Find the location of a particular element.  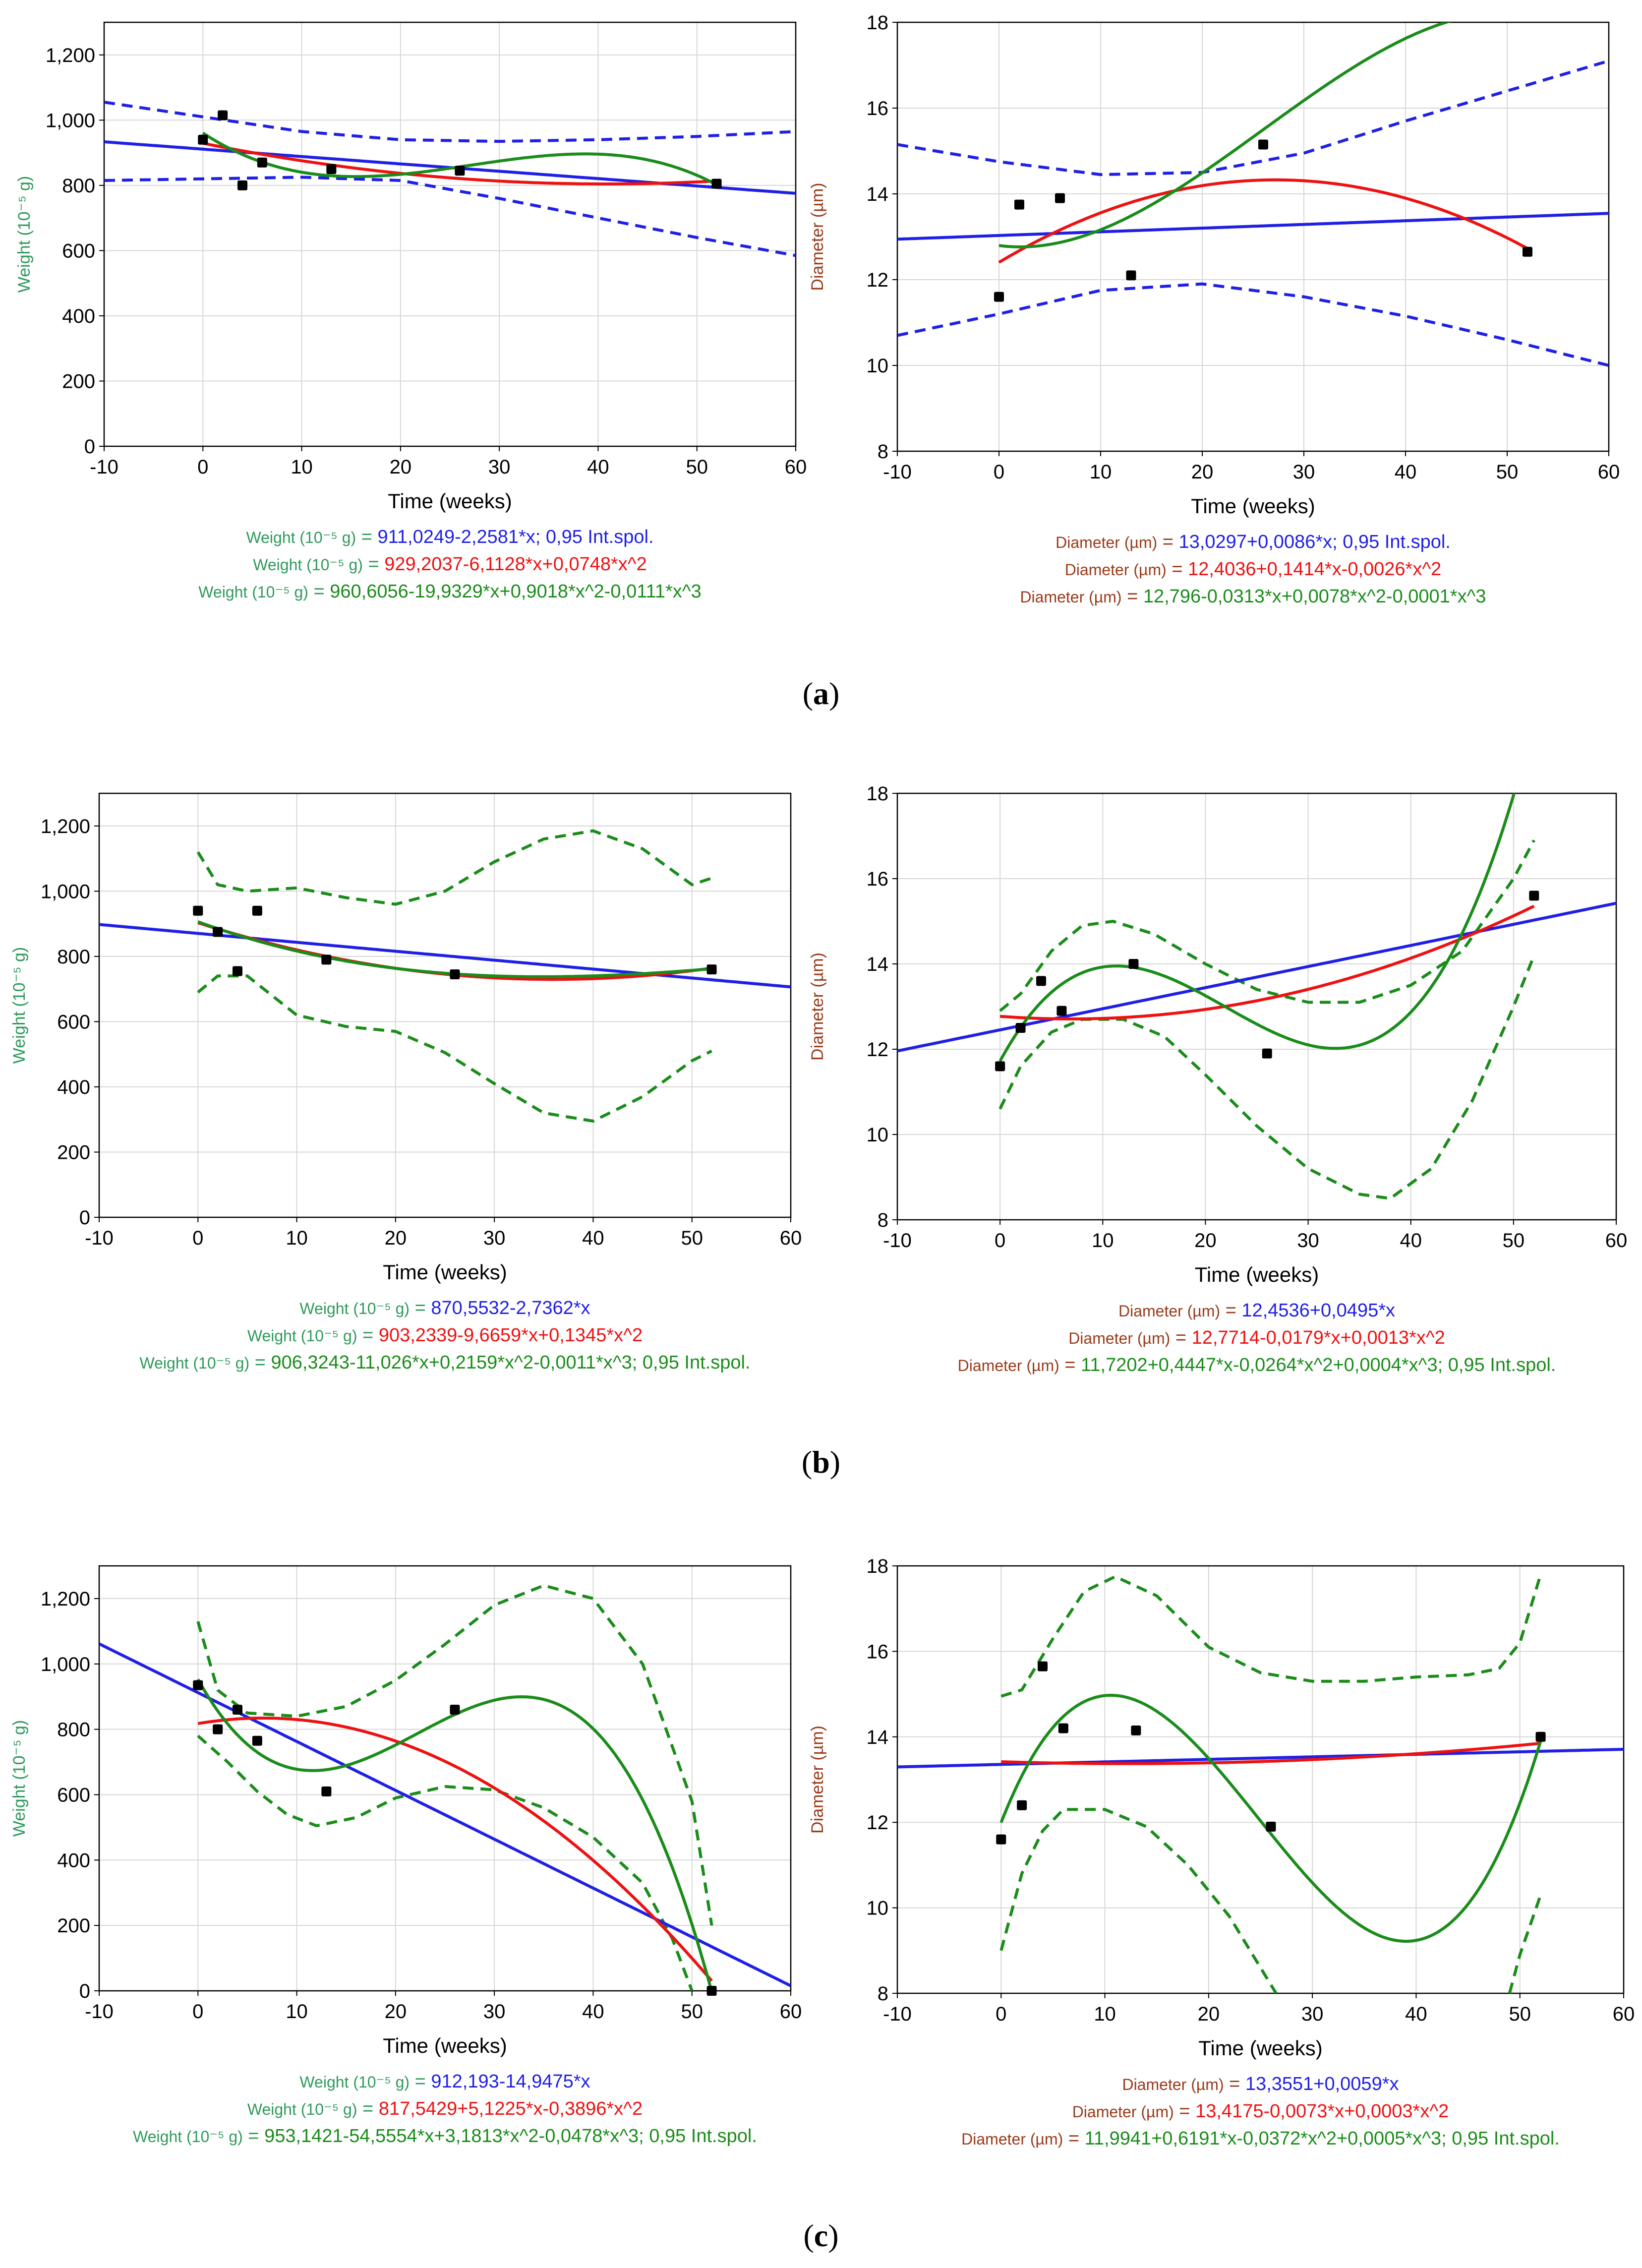

equation-1: Diameter (µm) = 12,4536+0,0495*x is located at coordinates (1256, 1310).